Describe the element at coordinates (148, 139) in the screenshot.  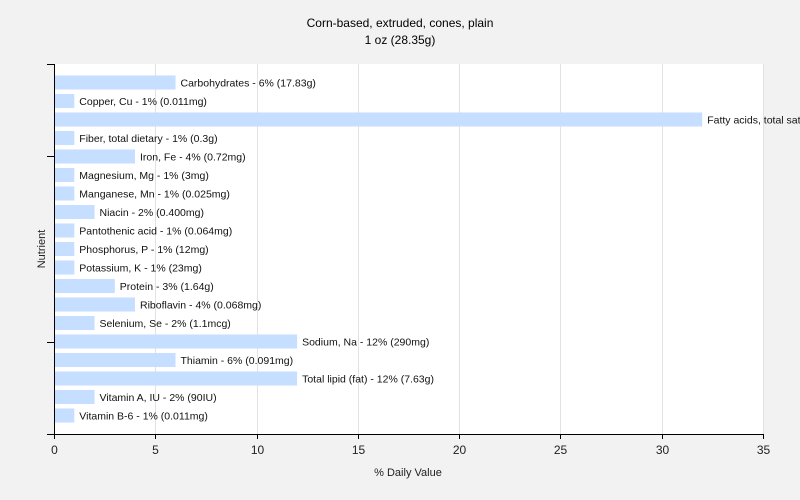
I see `bar-label: Fiber, total dietary - 1% (0.3g)` at that location.